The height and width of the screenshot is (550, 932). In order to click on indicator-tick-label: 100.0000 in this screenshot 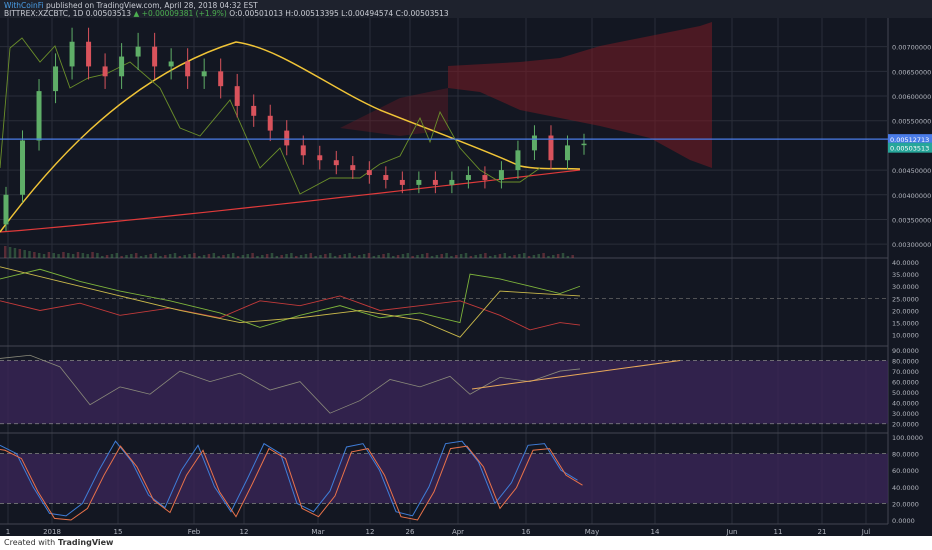, I will do `click(907, 438)`.